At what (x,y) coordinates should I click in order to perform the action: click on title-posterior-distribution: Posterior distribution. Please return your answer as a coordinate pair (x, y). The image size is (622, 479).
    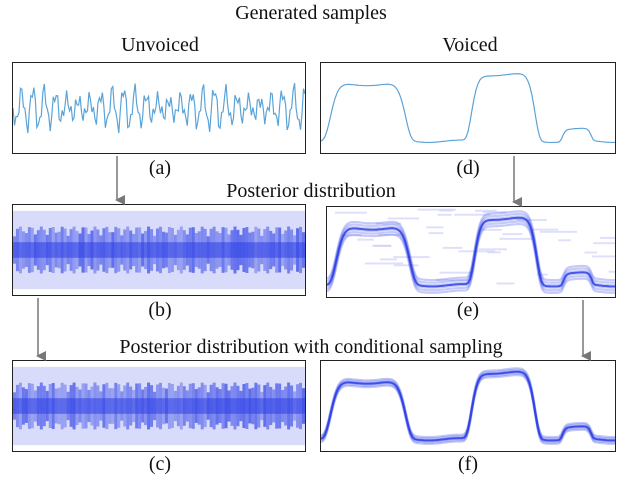
    Looking at the image, I should click on (311, 191).